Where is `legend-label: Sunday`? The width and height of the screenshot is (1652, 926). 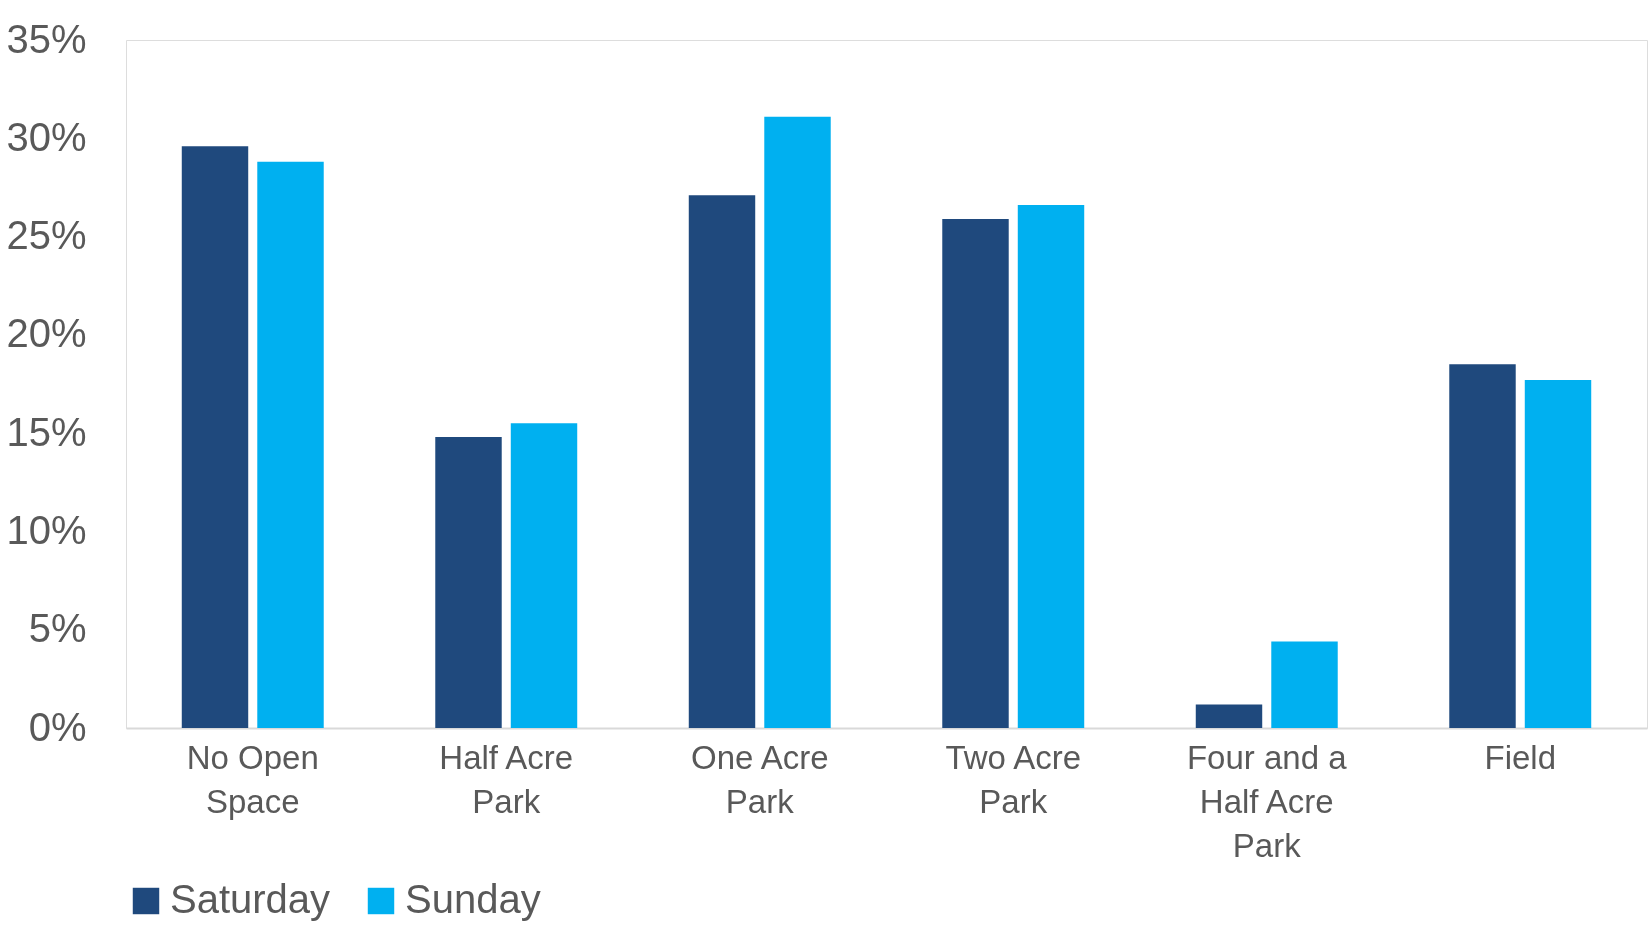 legend-label: Sunday is located at coordinates (473, 899).